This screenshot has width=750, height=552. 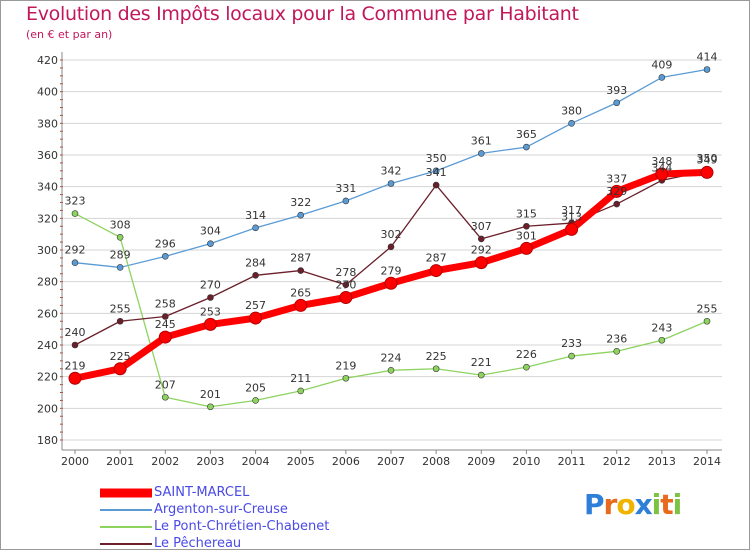 What do you see at coordinates (661, 327) in the screenshot?
I see `data-label-2: 243` at bounding box center [661, 327].